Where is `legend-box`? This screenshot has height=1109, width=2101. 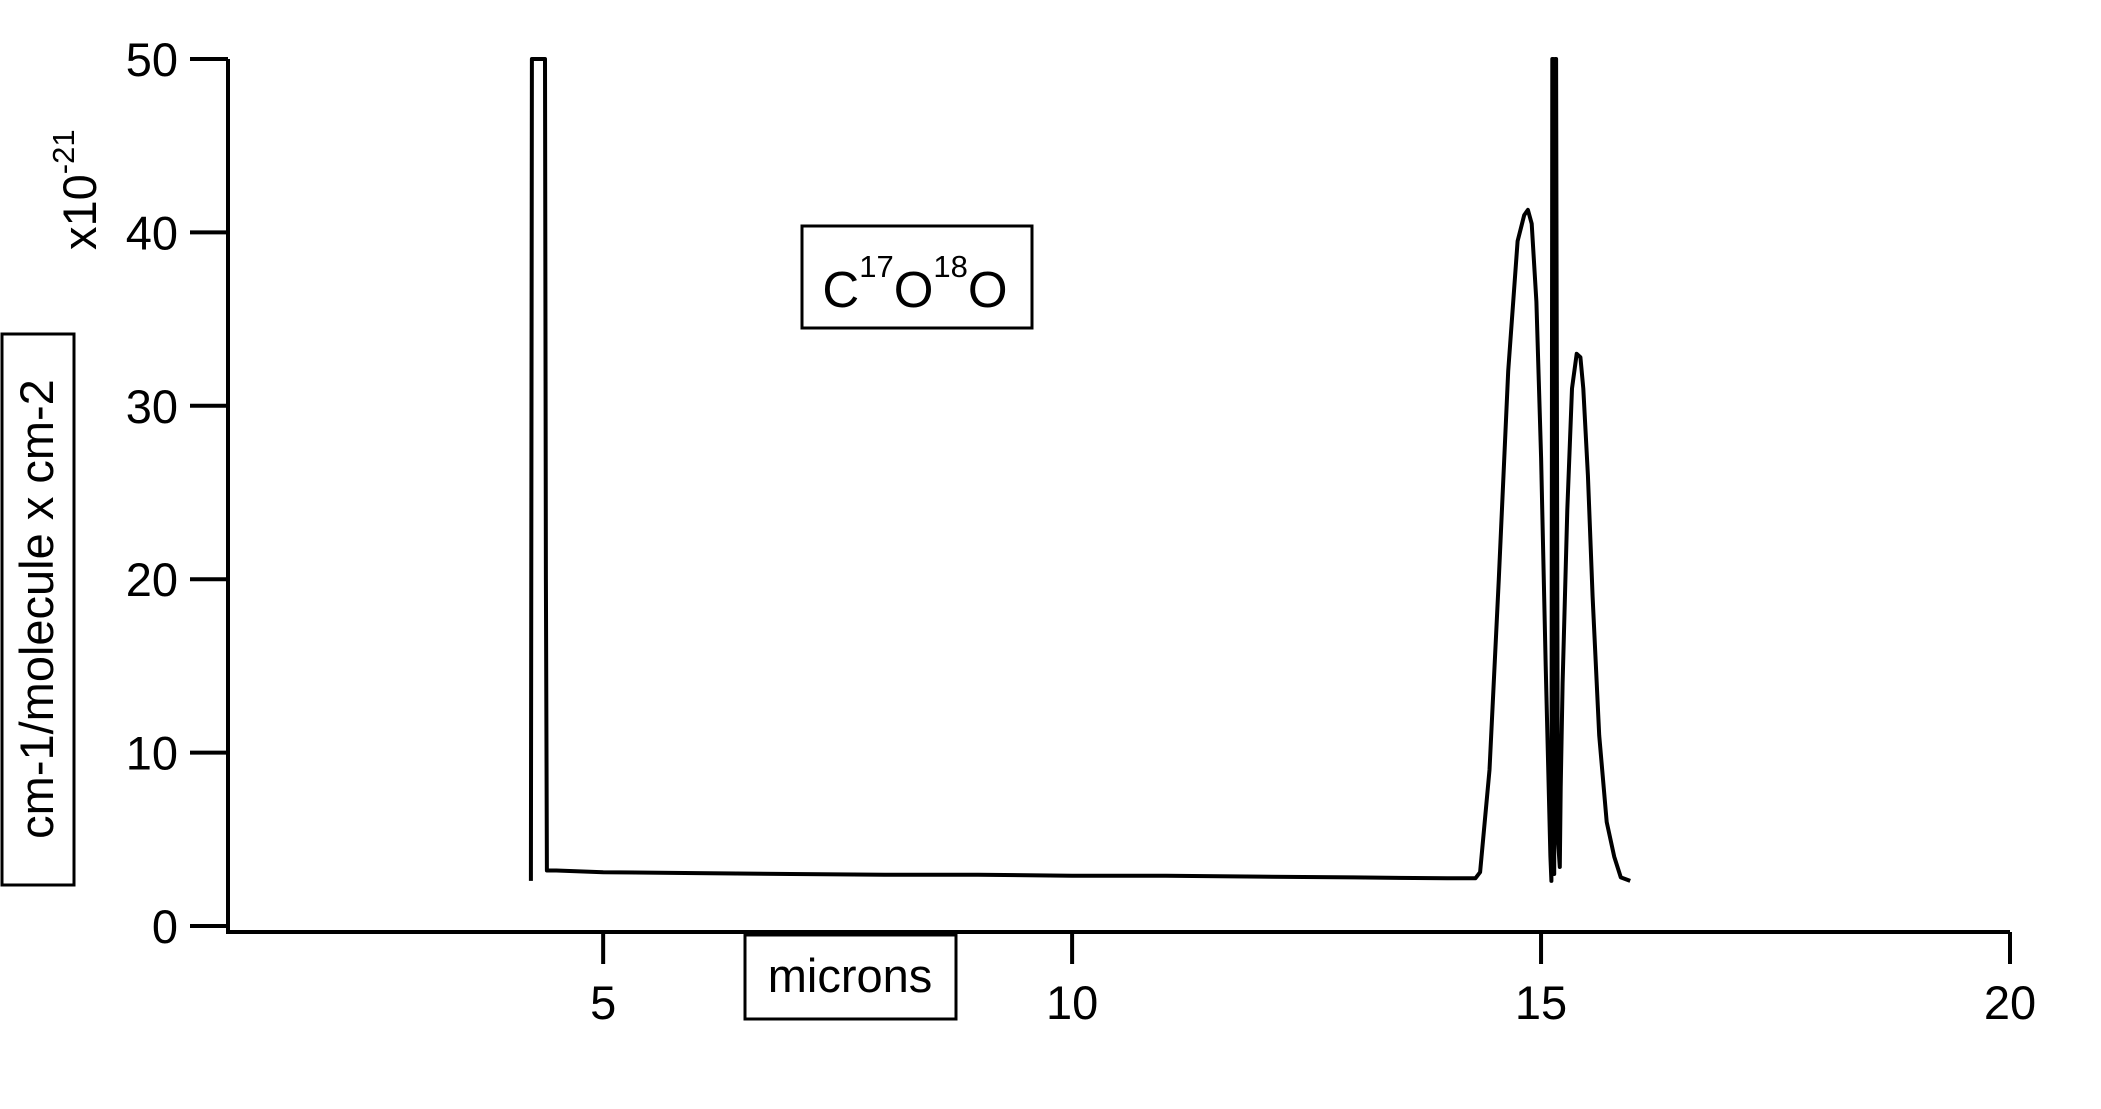
legend-box is located at coordinates (917, 277).